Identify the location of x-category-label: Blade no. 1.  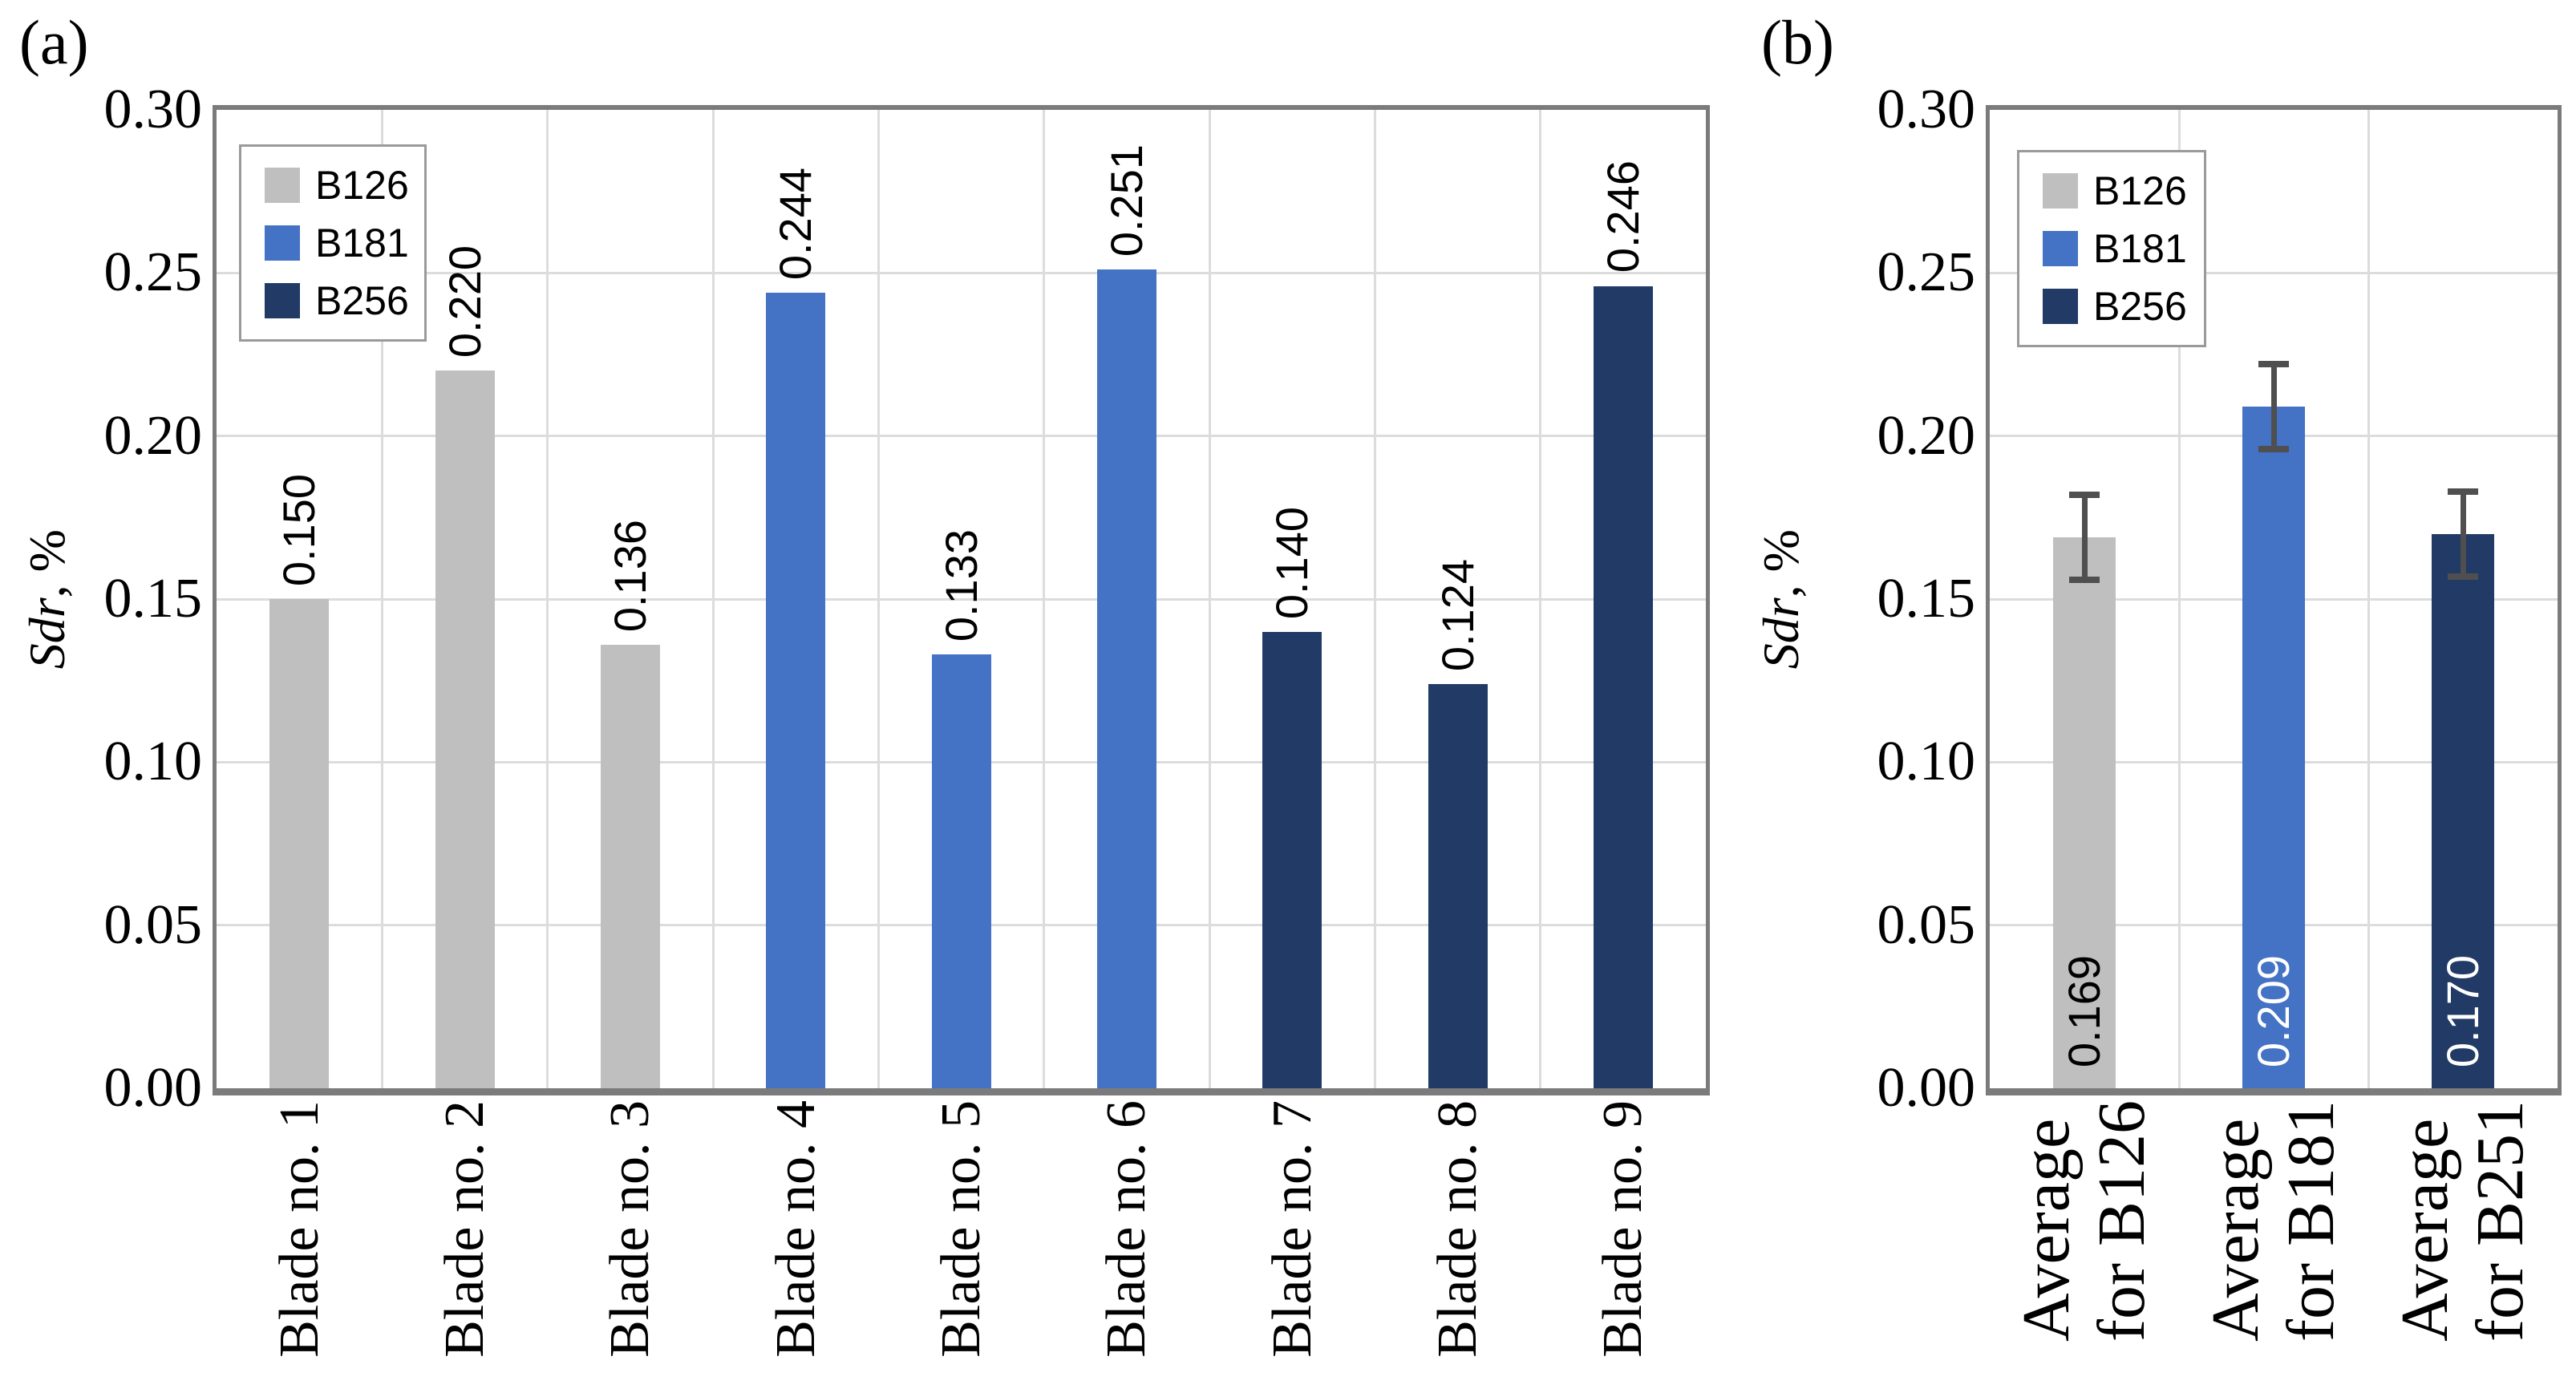
(299, 1229).